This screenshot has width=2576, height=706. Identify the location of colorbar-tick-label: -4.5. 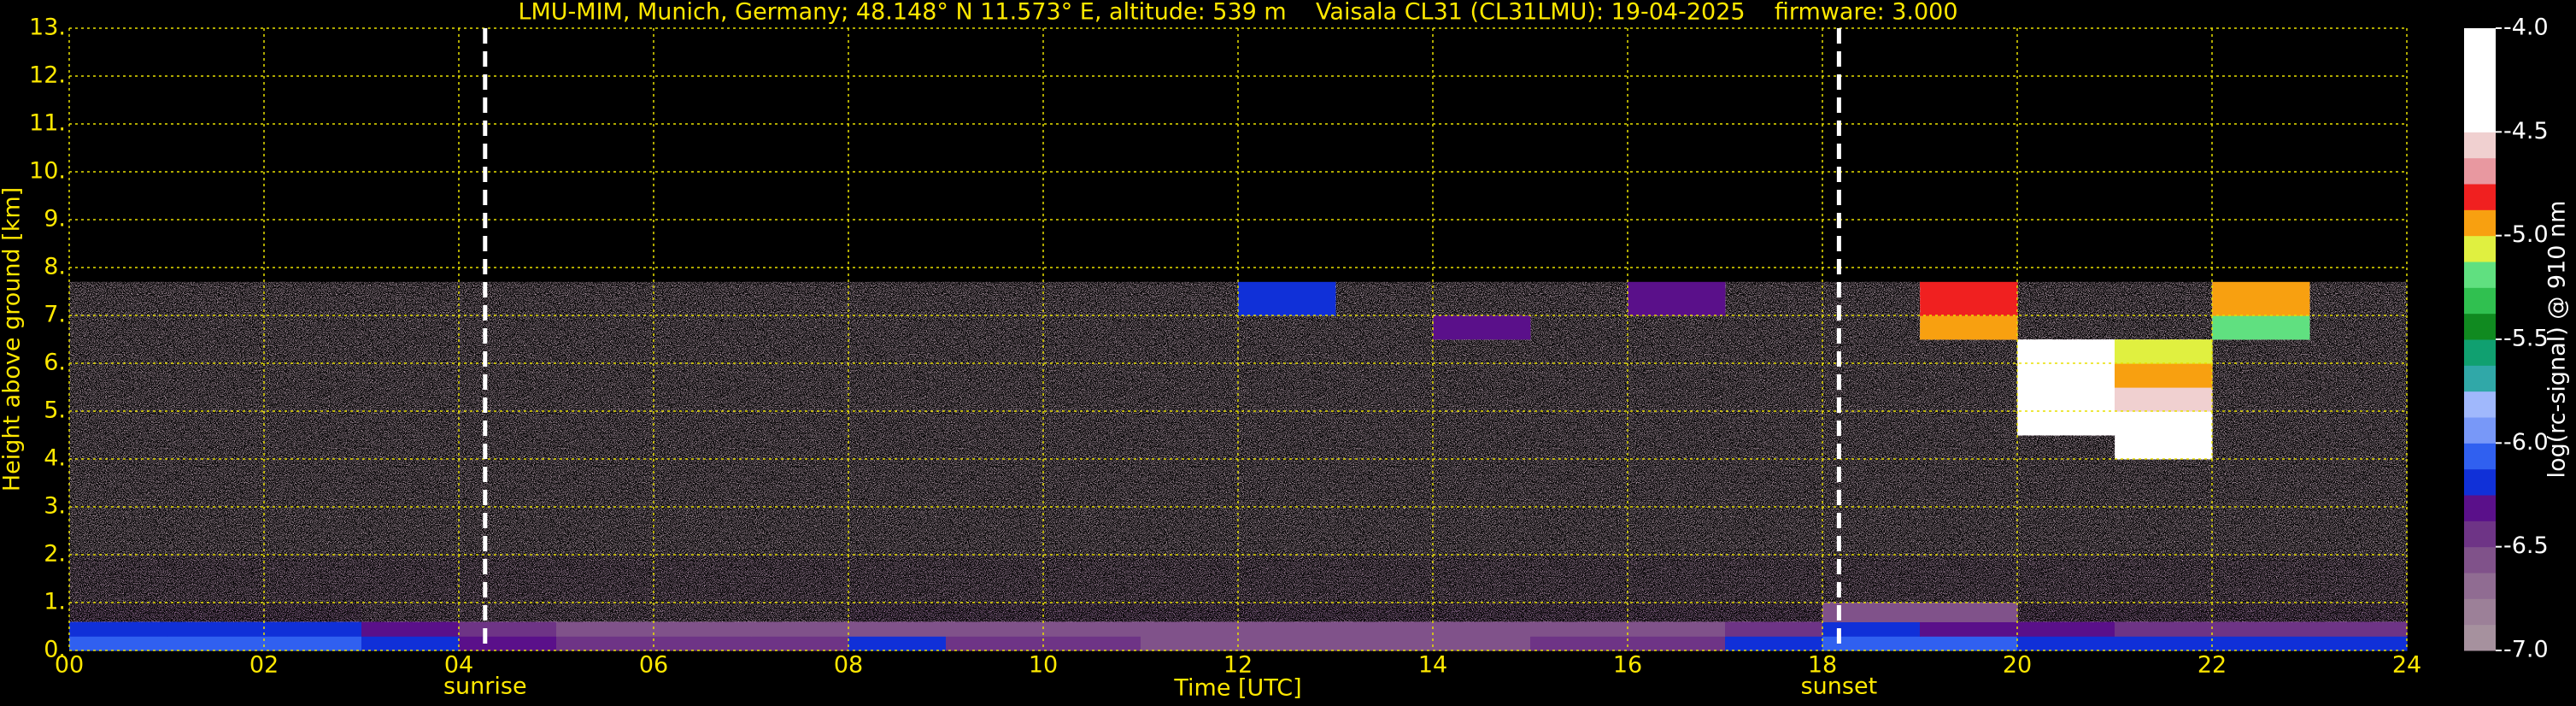
(2526, 131).